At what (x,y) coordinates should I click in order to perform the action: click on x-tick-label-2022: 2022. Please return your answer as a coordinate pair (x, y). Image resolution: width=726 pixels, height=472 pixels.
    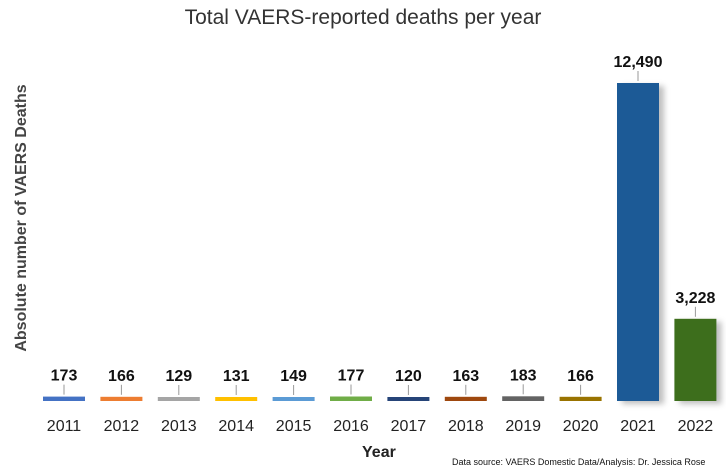
    Looking at the image, I should click on (696, 426).